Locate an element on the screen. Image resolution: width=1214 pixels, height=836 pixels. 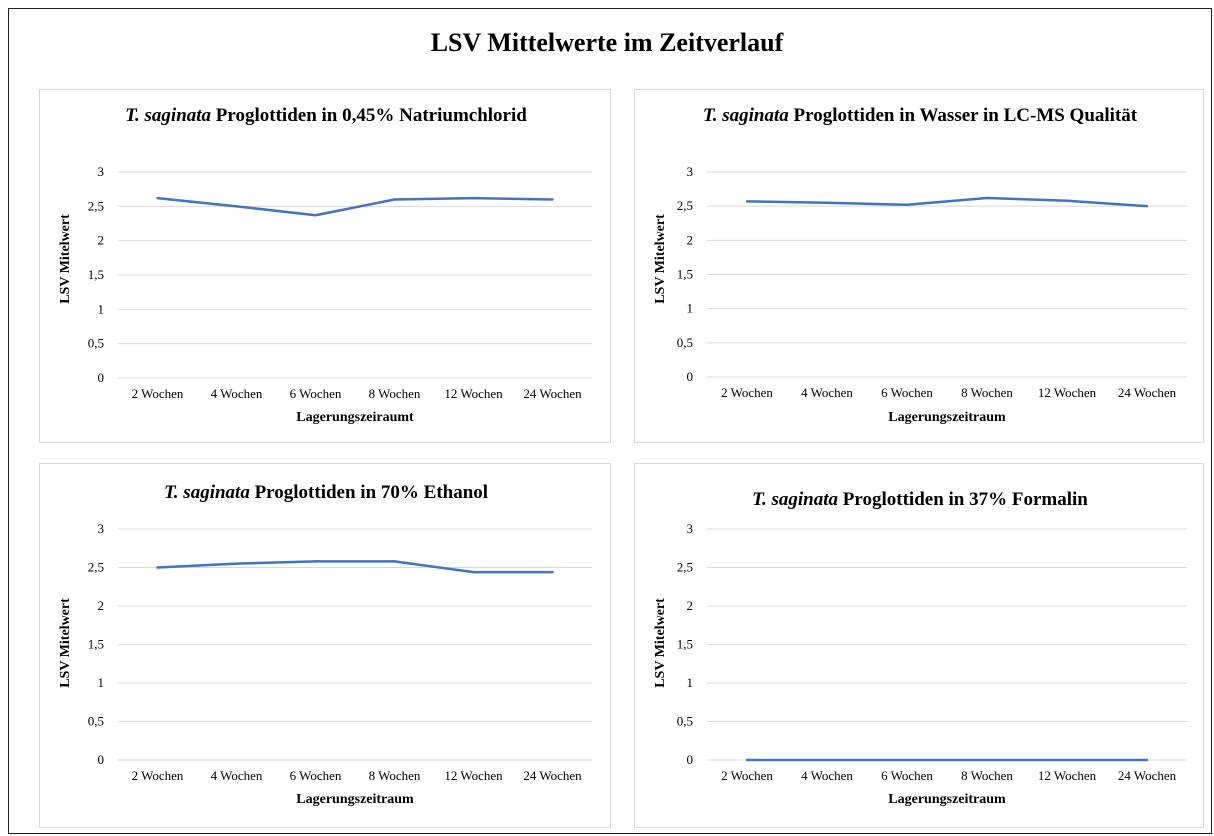
chart-title-text: Proglottiden in 37% Formalin is located at coordinates (963, 499).